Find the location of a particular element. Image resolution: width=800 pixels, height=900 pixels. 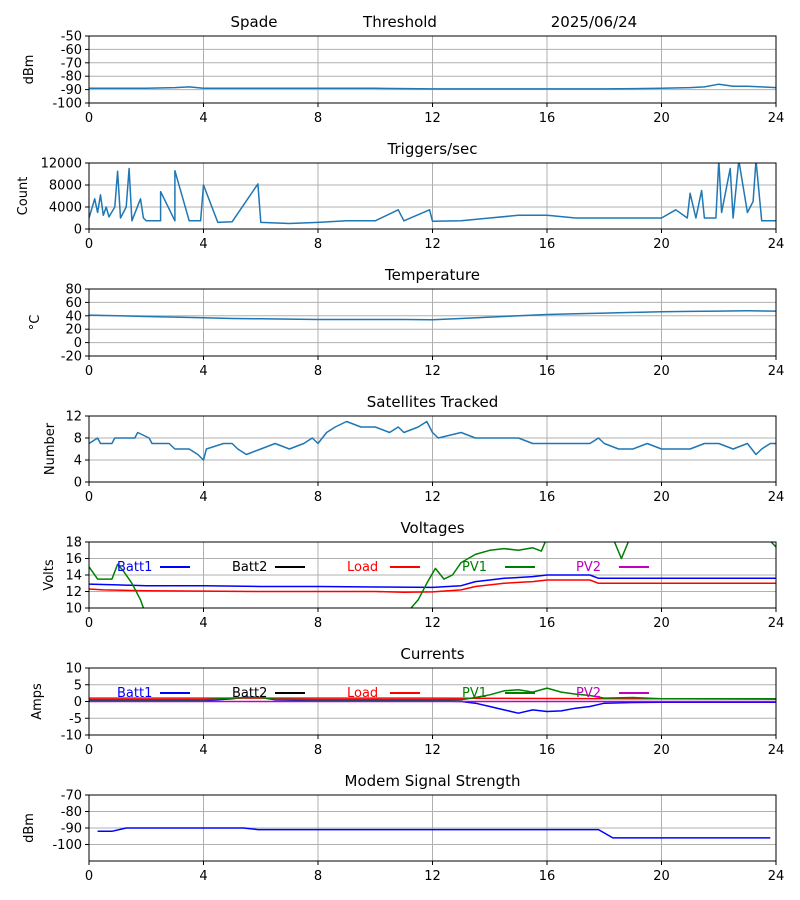

y-tick-label: 16 is located at coordinates (73, 559).